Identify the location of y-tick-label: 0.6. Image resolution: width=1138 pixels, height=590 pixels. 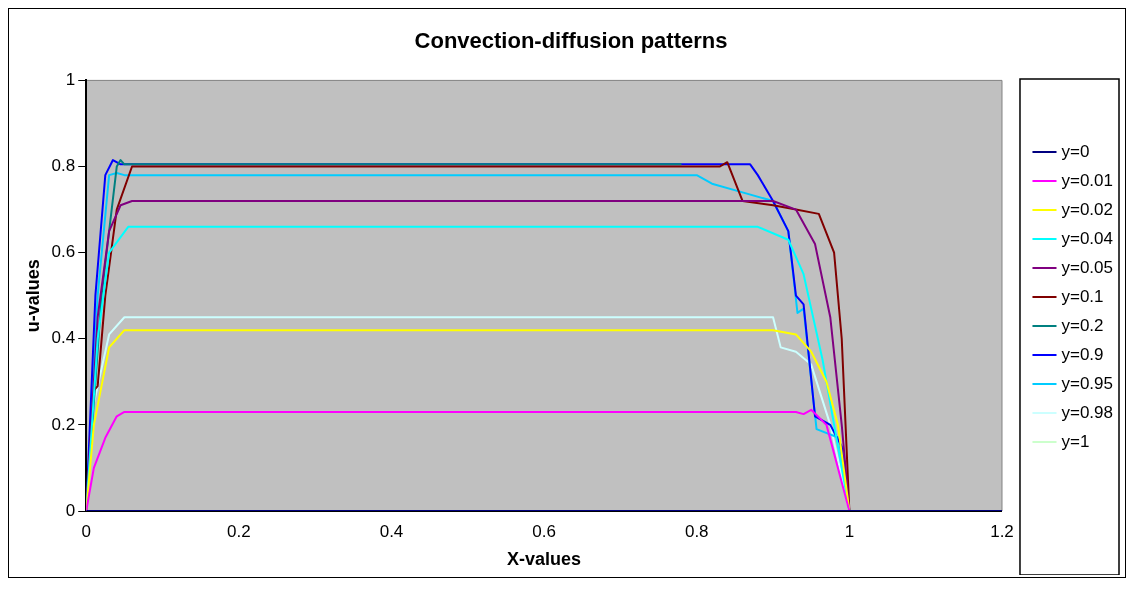
(63, 252).